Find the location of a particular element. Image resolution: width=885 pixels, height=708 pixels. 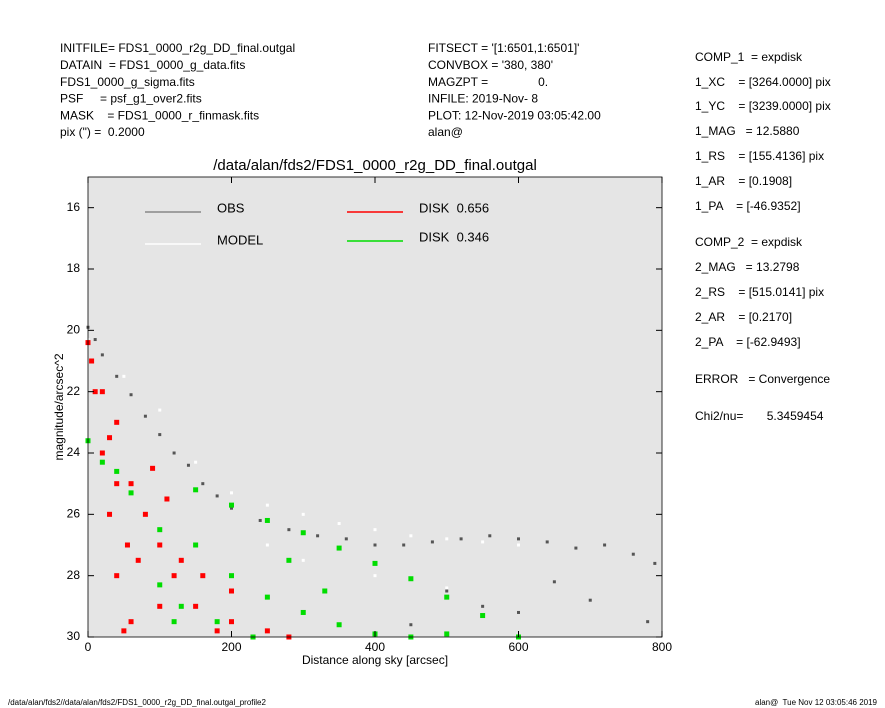

header-text: MAGZPT = 0. is located at coordinates (488, 82).